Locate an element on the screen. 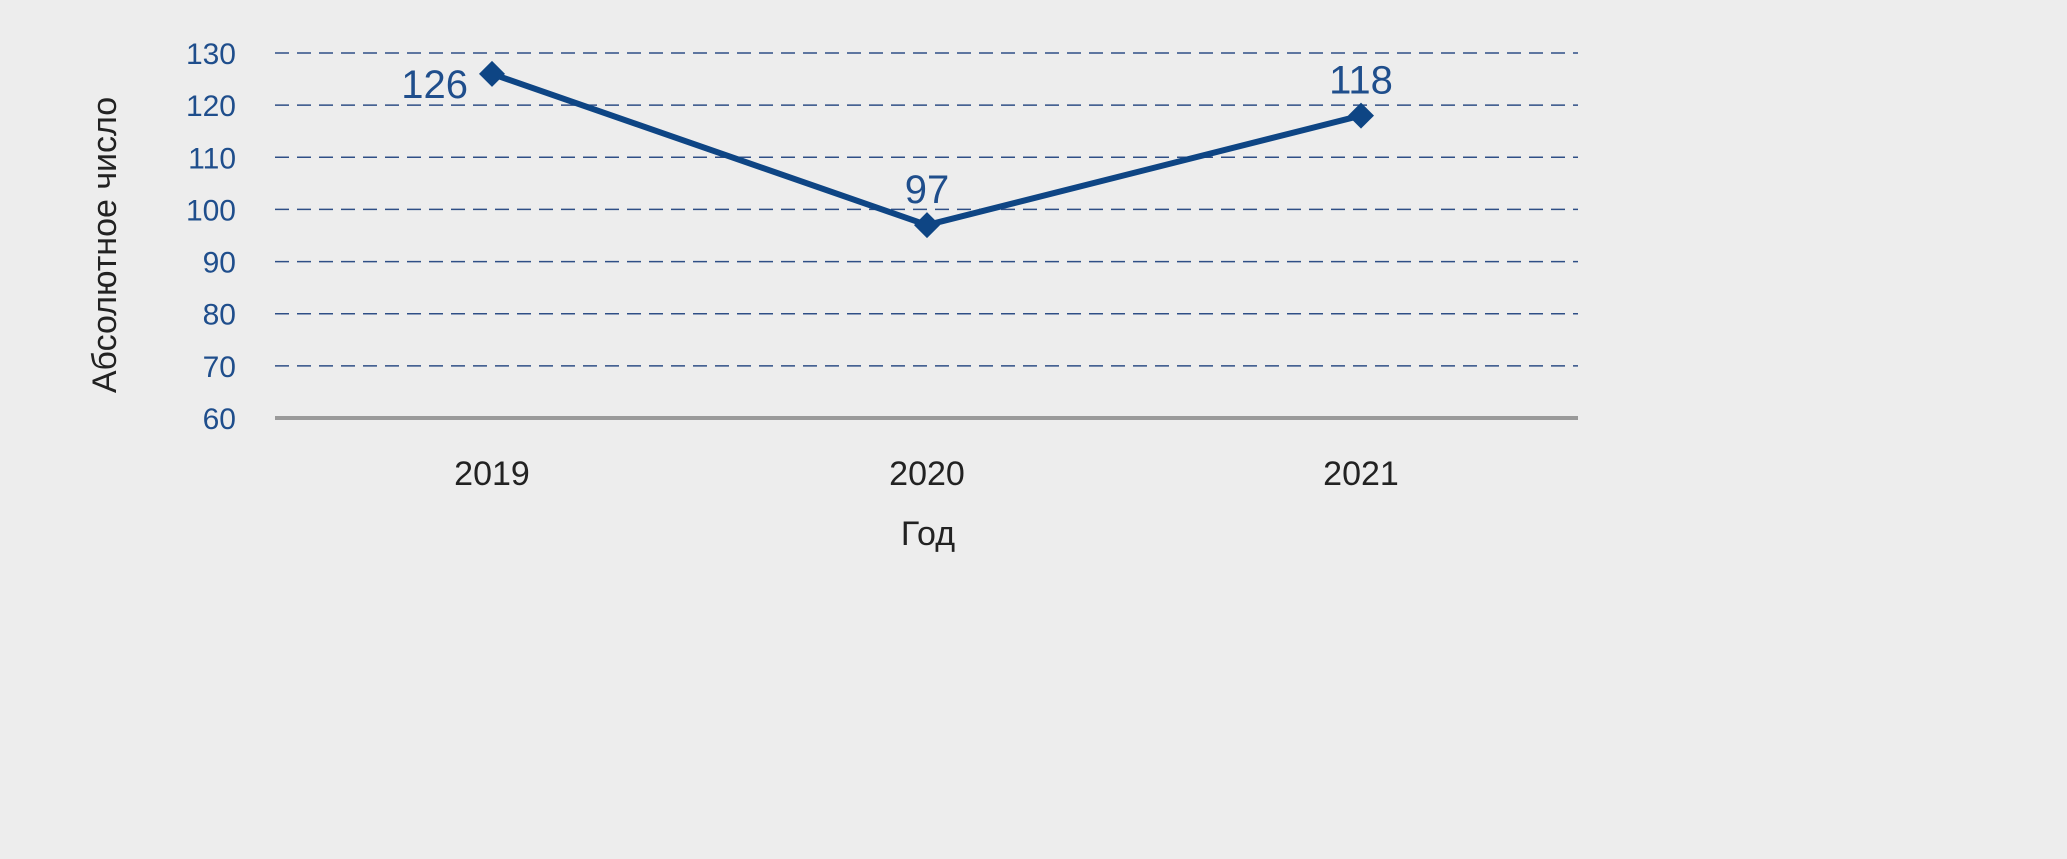 Image resolution: width=2067 pixels, height=859 pixels. series is located at coordinates (926, 149).